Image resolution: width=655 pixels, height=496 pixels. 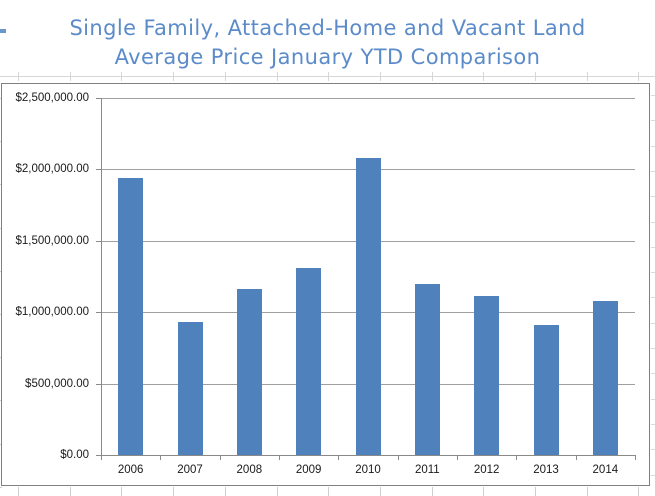 I want to click on x-axis-label: 2012, so click(x=486, y=470).